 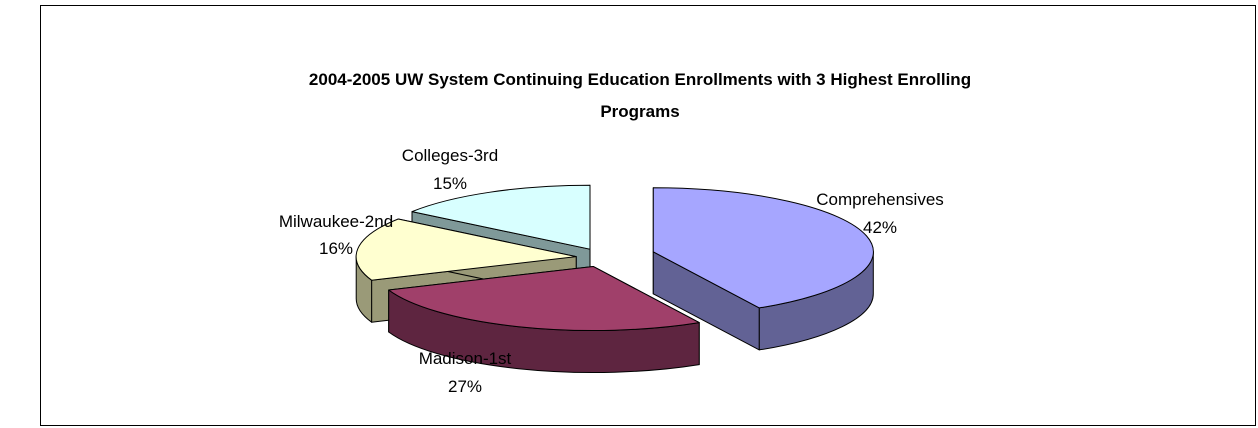 I want to click on label-colleges: Colleges-3rd, so click(x=450, y=155).